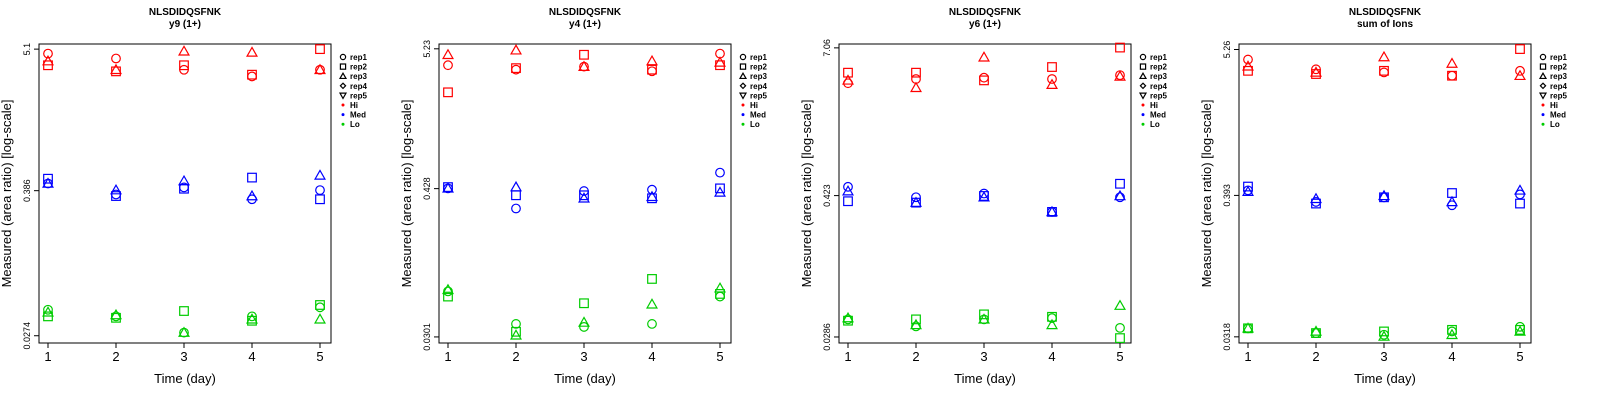 This screenshot has width=1600, height=400. I want to click on x-tick-label: 1, so click(47, 356).